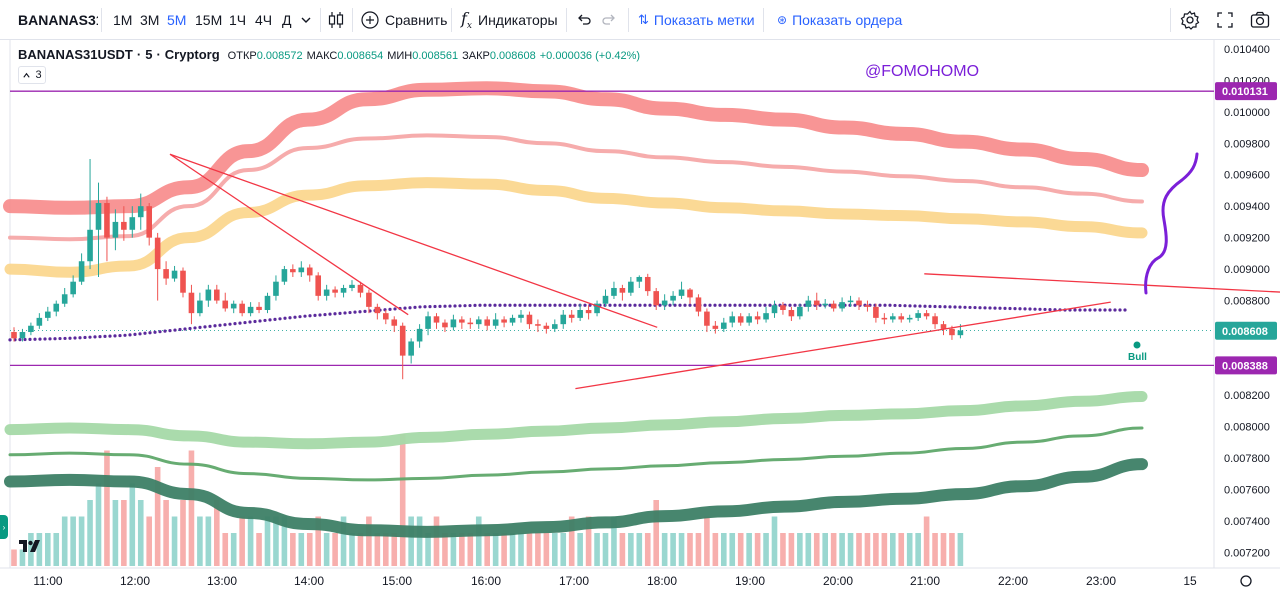  I want to click on screenshot-button, so click(1260, 20).